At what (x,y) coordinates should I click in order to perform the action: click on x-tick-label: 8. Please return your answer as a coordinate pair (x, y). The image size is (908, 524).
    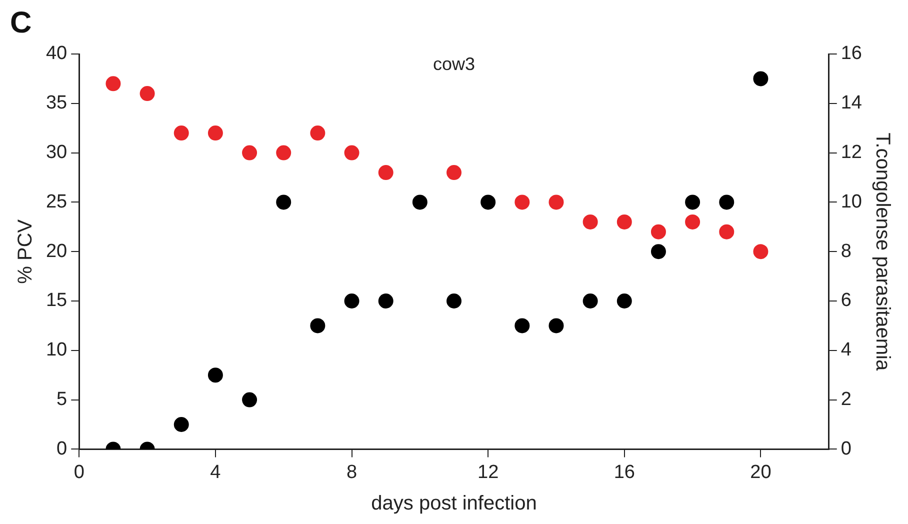
    Looking at the image, I should click on (352, 472).